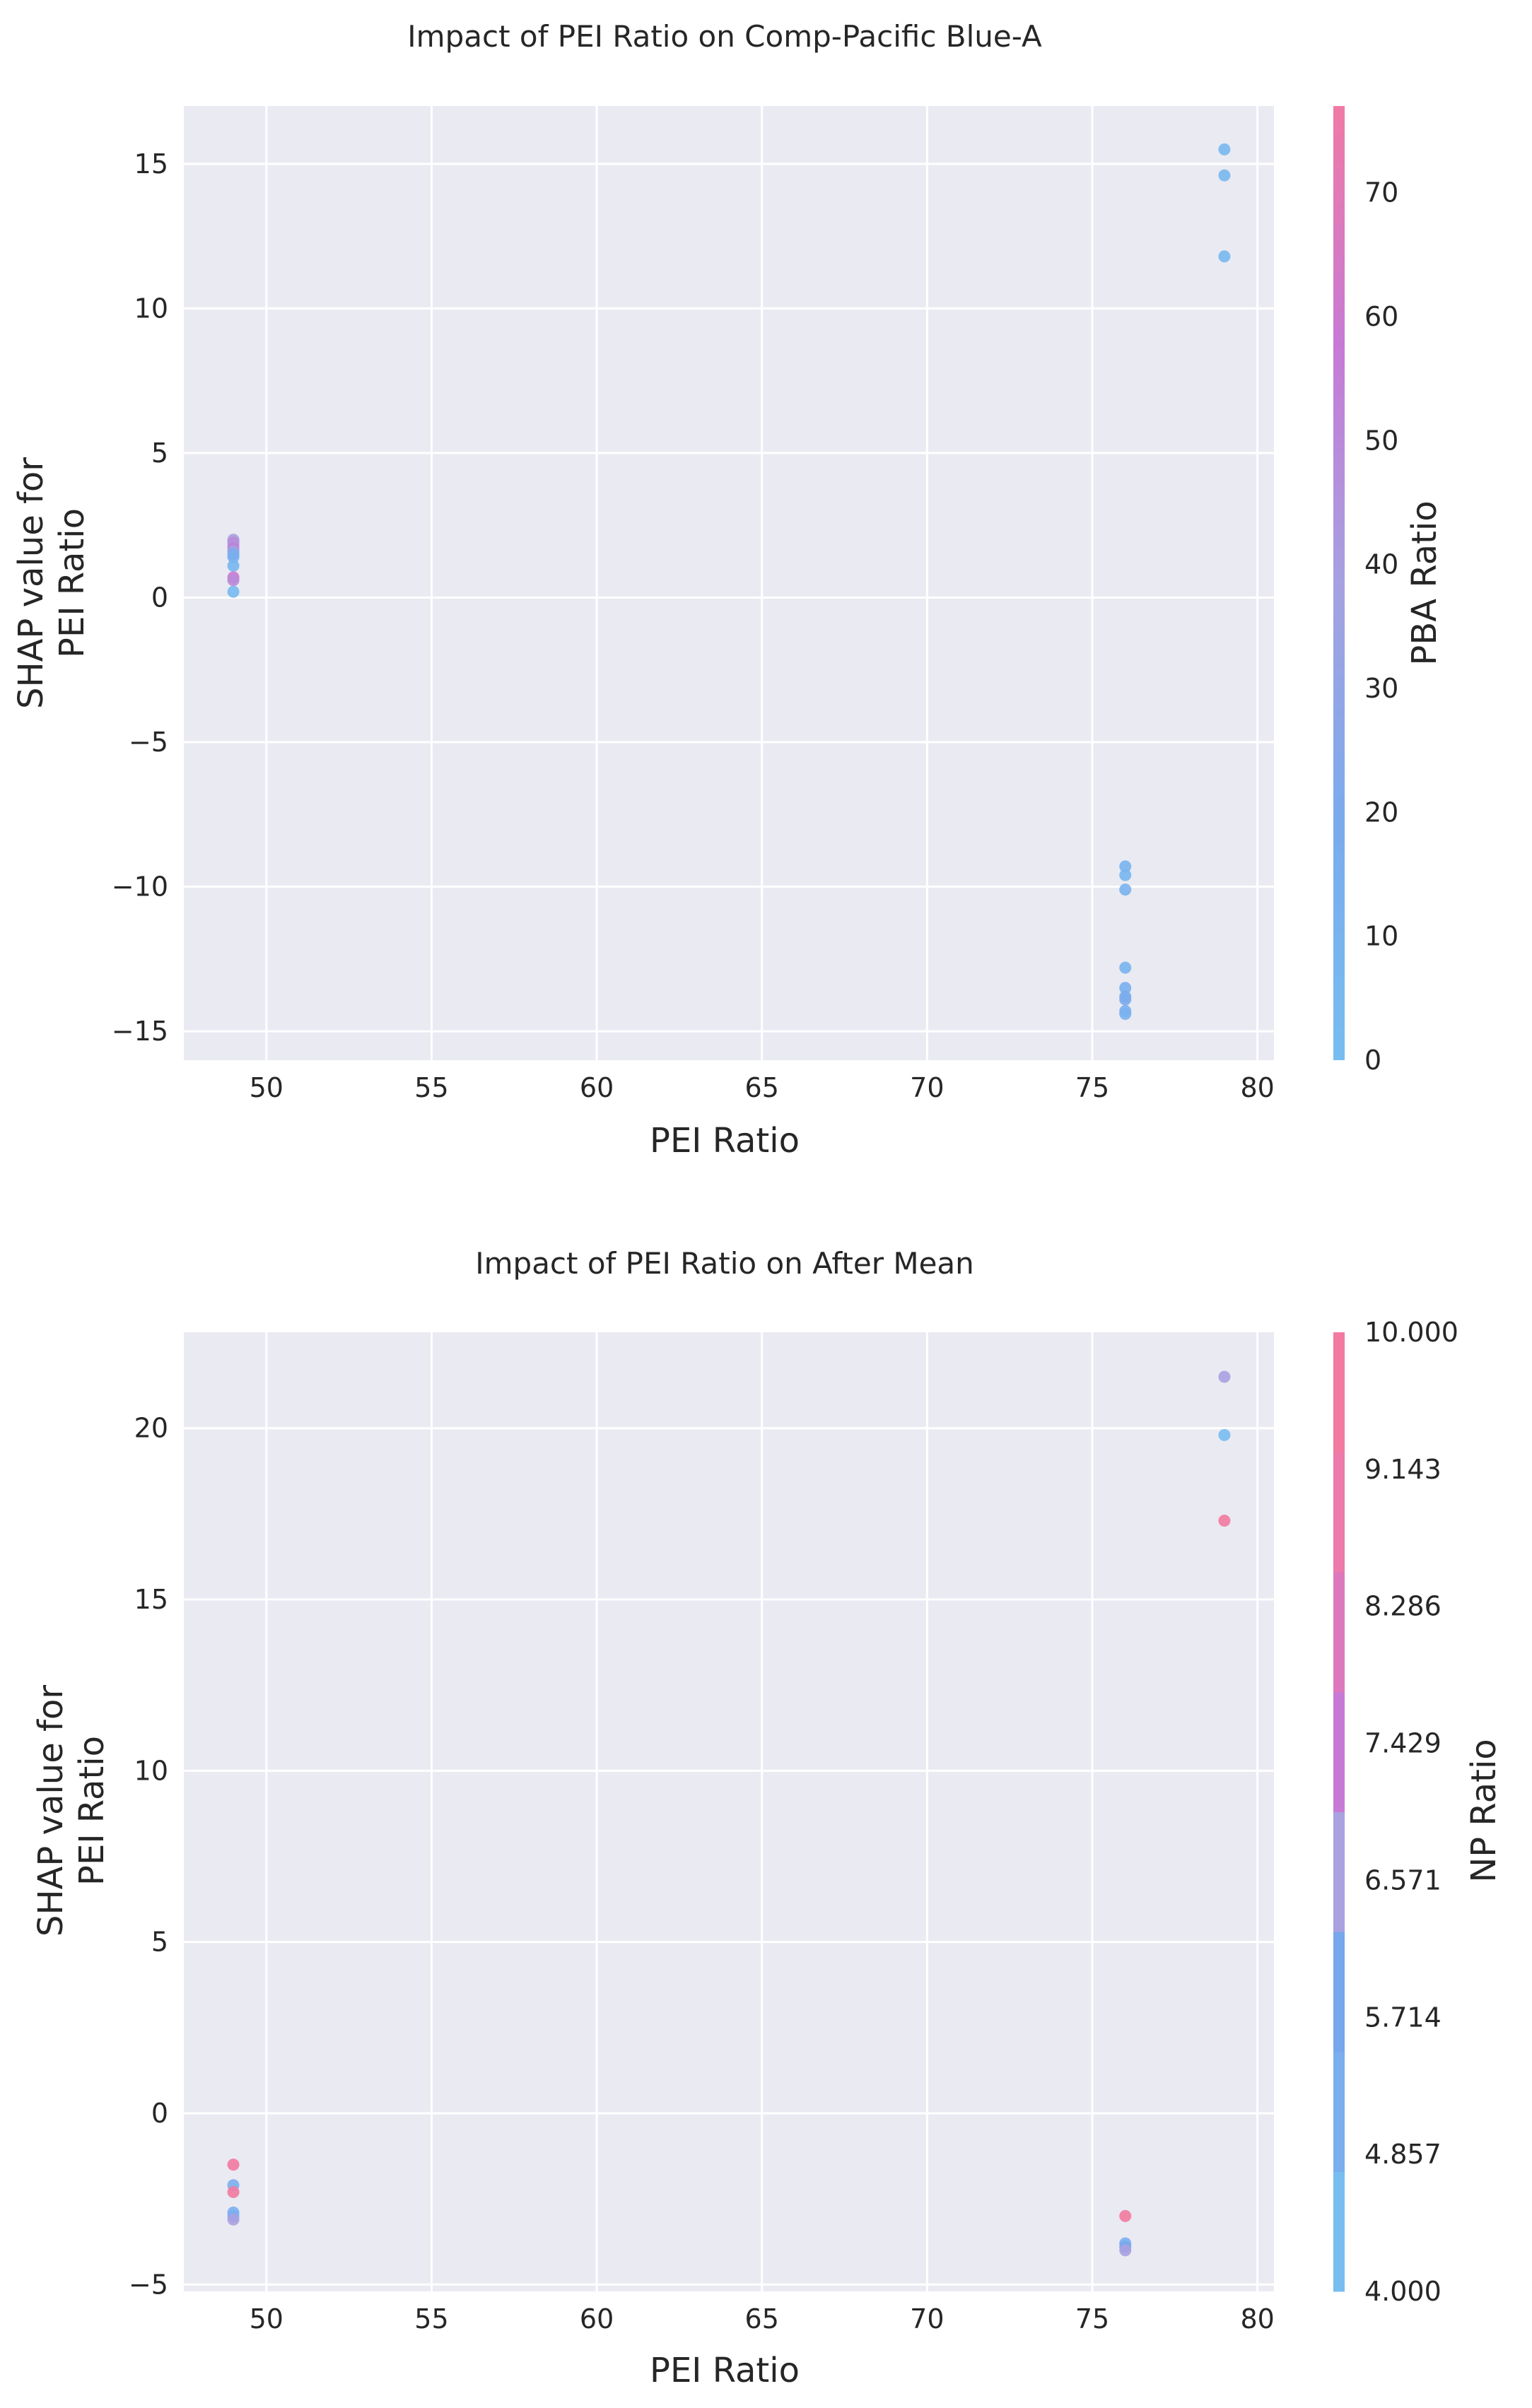 The image size is (1532, 2408). I want to click on chart-1-colorbar, so click(1339, 583).